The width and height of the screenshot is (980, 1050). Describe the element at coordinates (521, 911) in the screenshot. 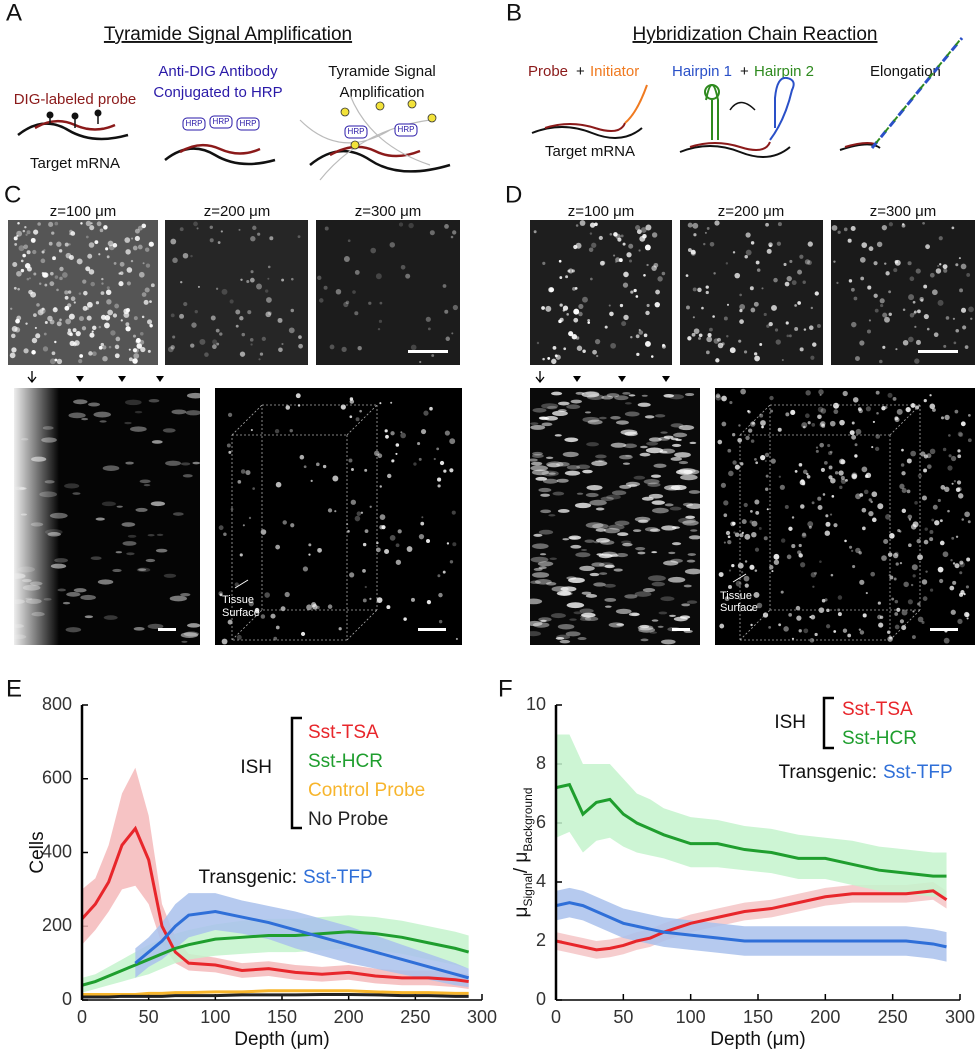

I see `y-axis-label-part: μ` at that location.